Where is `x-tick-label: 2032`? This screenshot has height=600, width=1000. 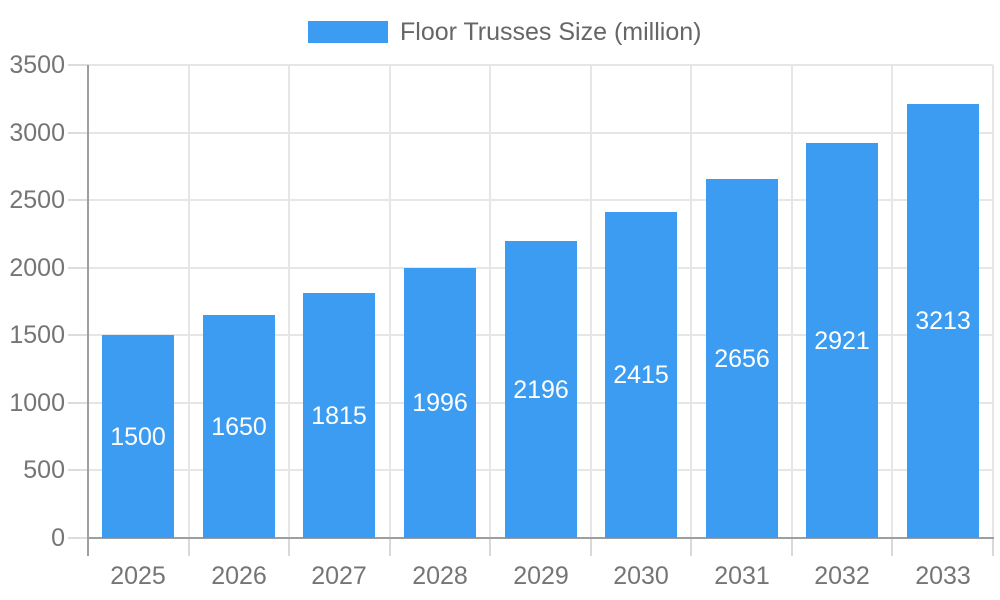
x-tick-label: 2032 is located at coordinates (842, 576).